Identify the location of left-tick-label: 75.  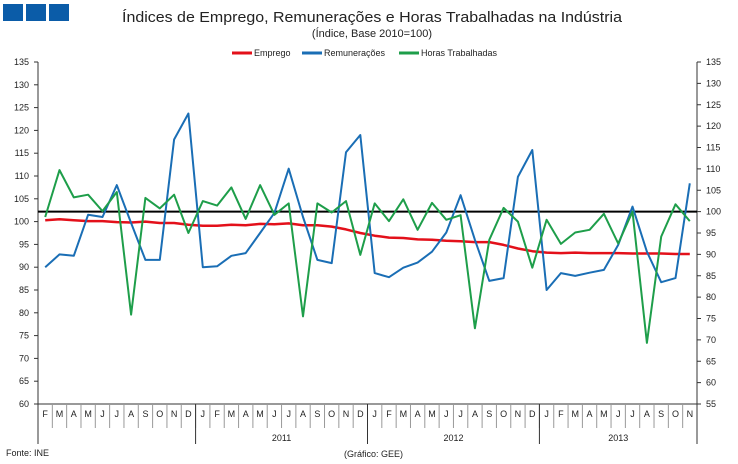
(24, 336).